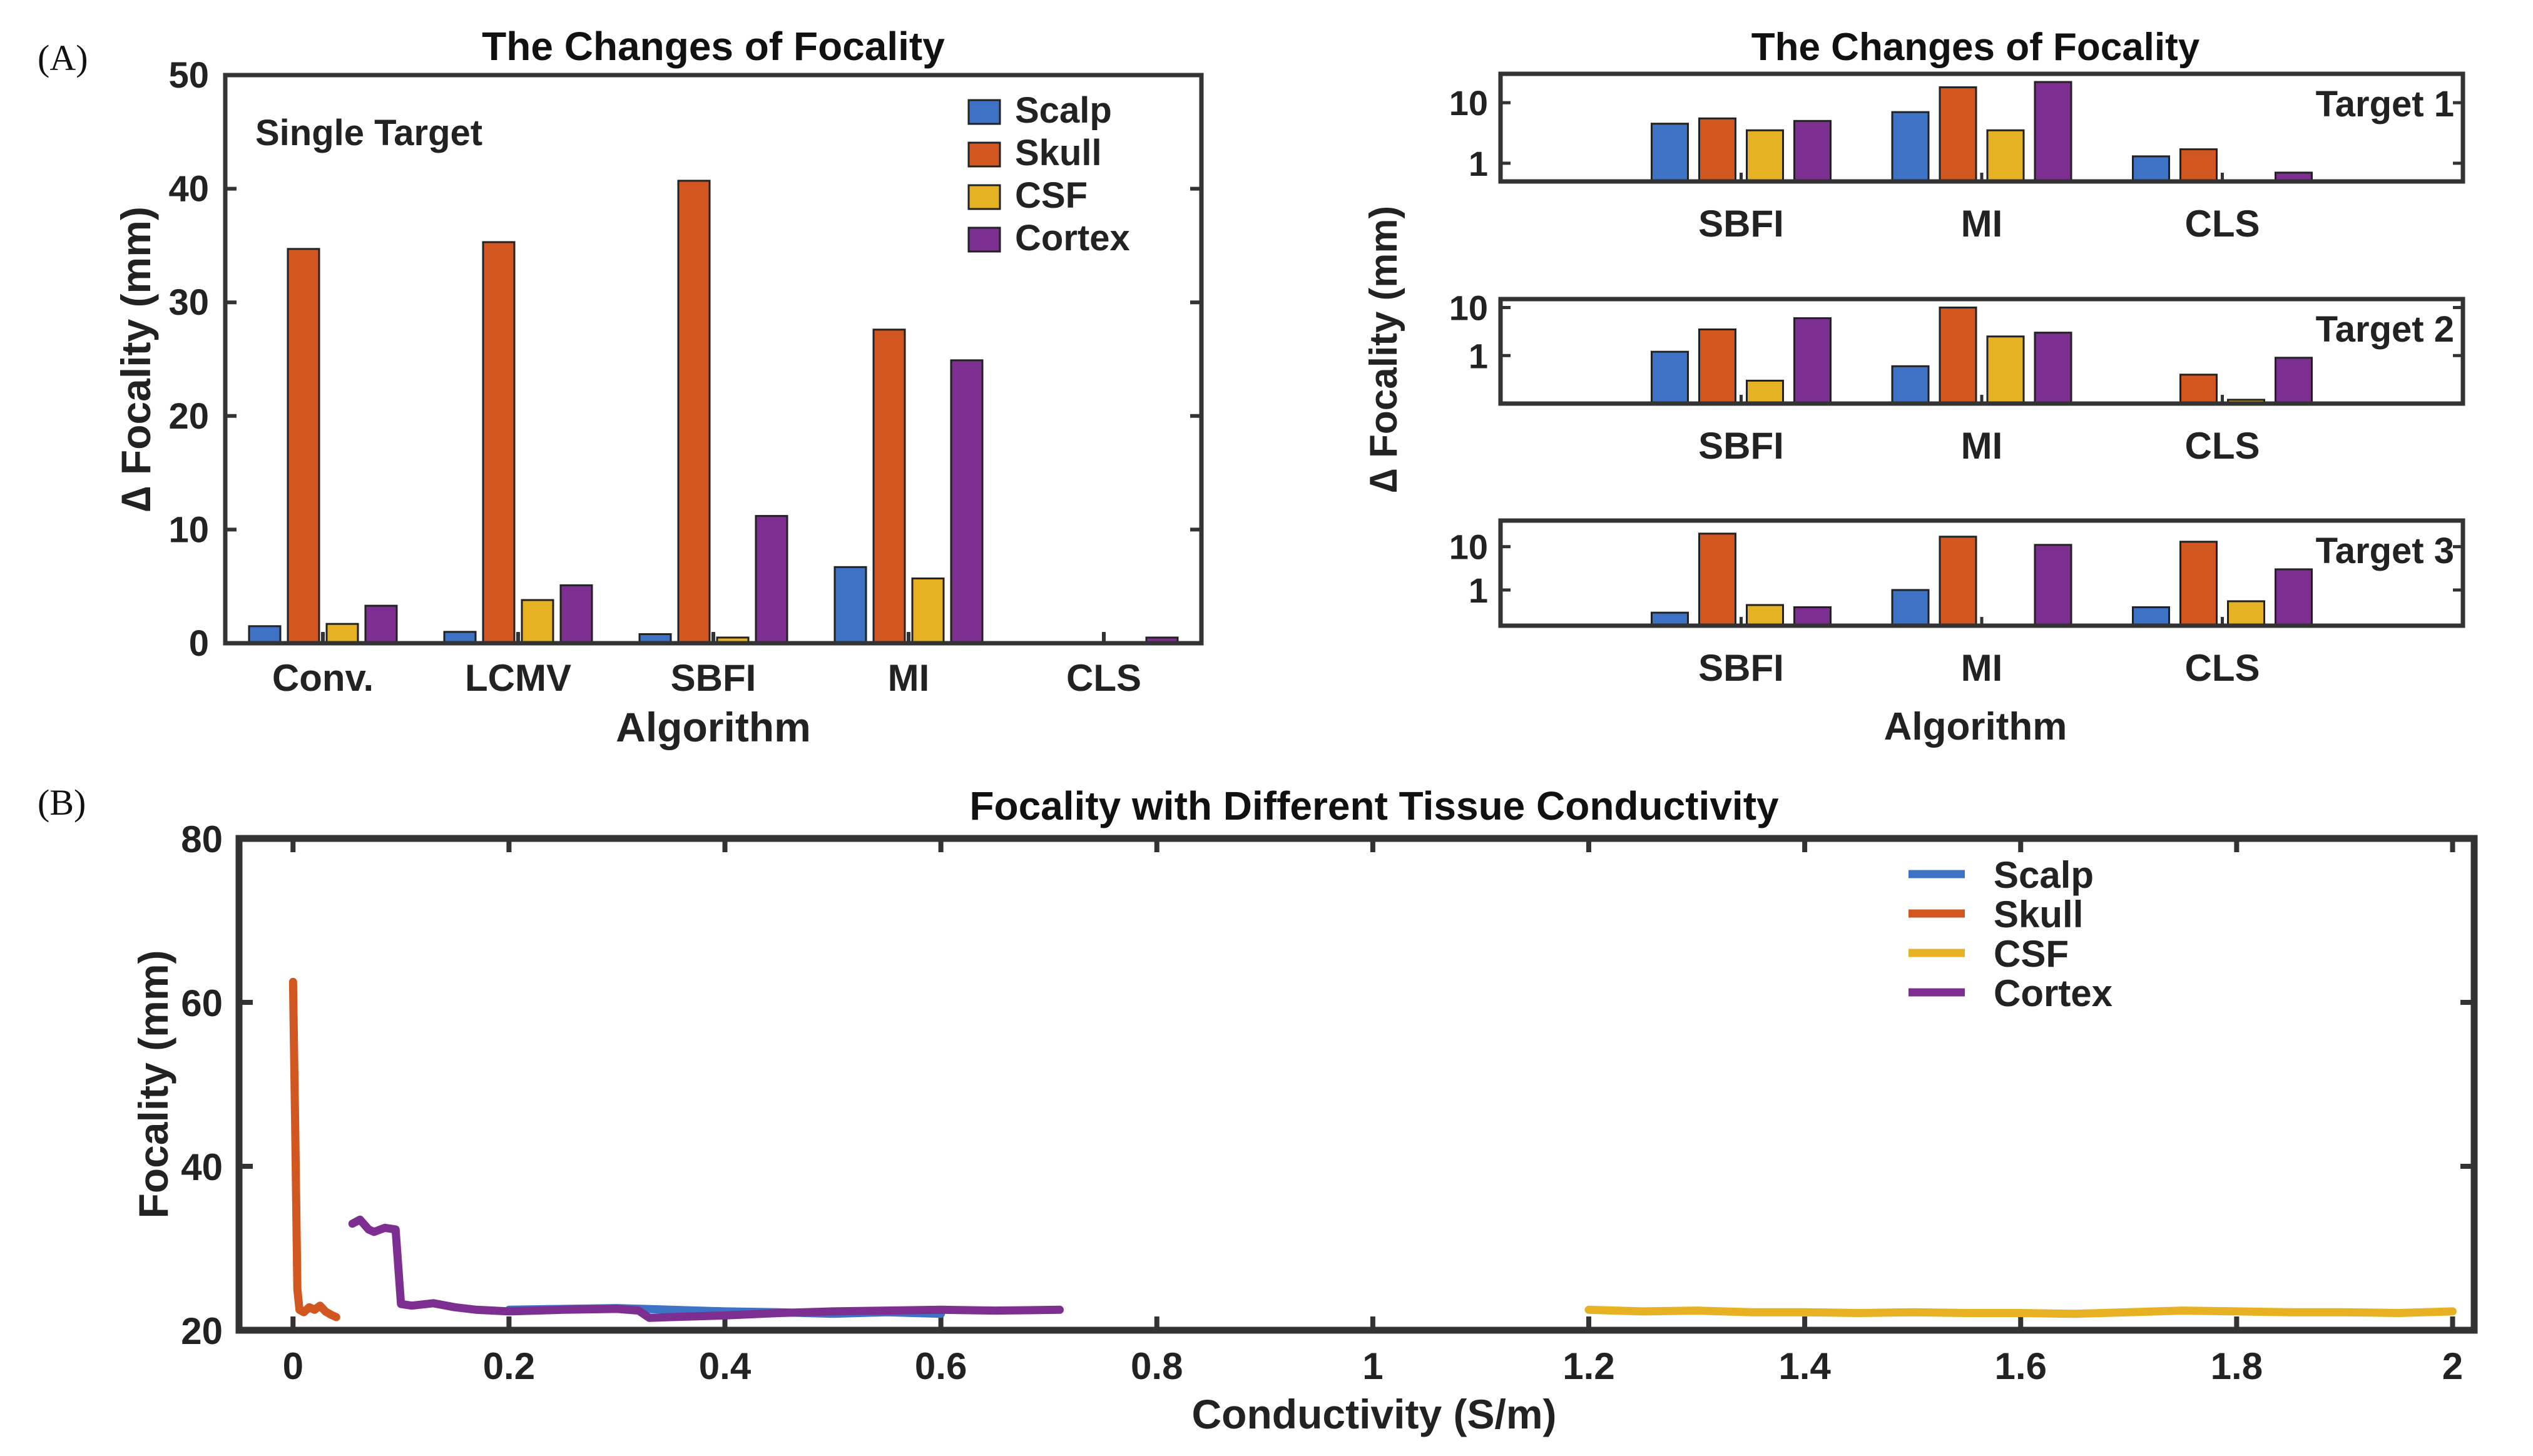 This screenshot has width=2533, height=1456. Describe the element at coordinates (2385, 551) in the screenshot. I see `subplot-target-label: Target 3` at that location.